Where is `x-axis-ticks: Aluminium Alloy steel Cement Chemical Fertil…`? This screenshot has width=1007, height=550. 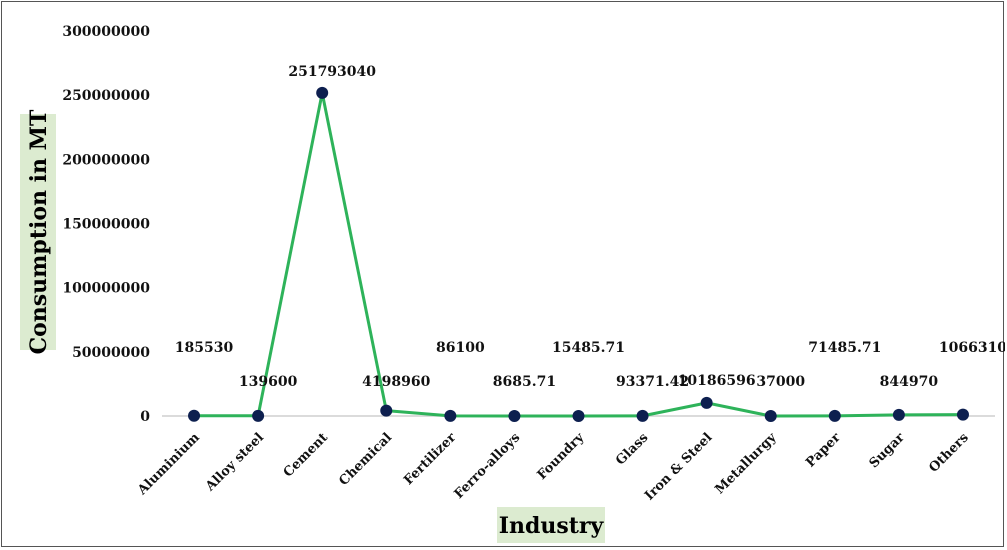
x-axis-ticks: Aluminium Alloy steel Cement Chemical Fertil… is located at coordinates (552, 467).